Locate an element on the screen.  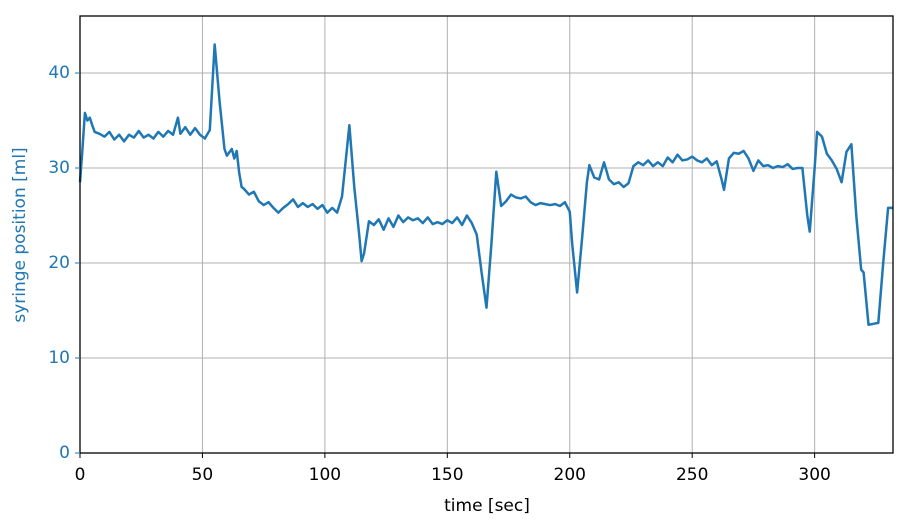
y-tick-label: 20 is located at coordinates (59, 263).